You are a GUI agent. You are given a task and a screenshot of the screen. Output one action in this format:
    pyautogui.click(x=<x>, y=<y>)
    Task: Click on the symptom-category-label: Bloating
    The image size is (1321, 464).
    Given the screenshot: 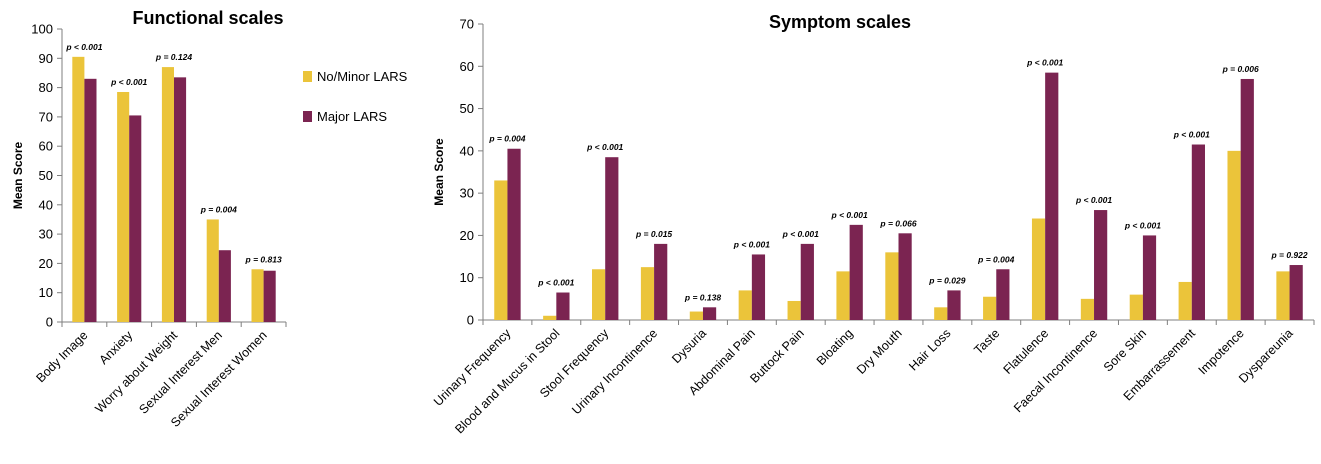 What is the action you would take?
    pyautogui.click(x=835, y=347)
    